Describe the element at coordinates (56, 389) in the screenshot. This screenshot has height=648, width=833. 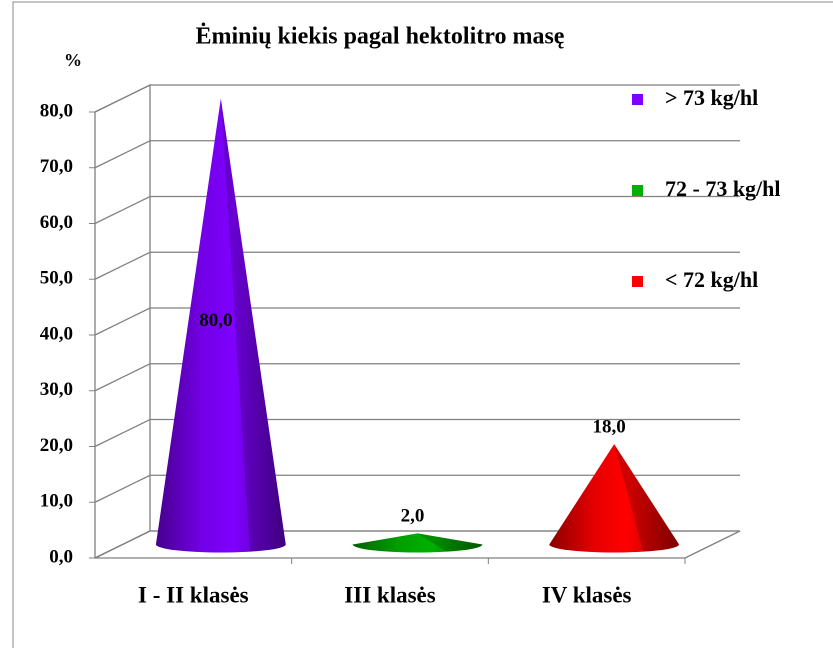
I see `y-tick-label: 30,0` at that location.